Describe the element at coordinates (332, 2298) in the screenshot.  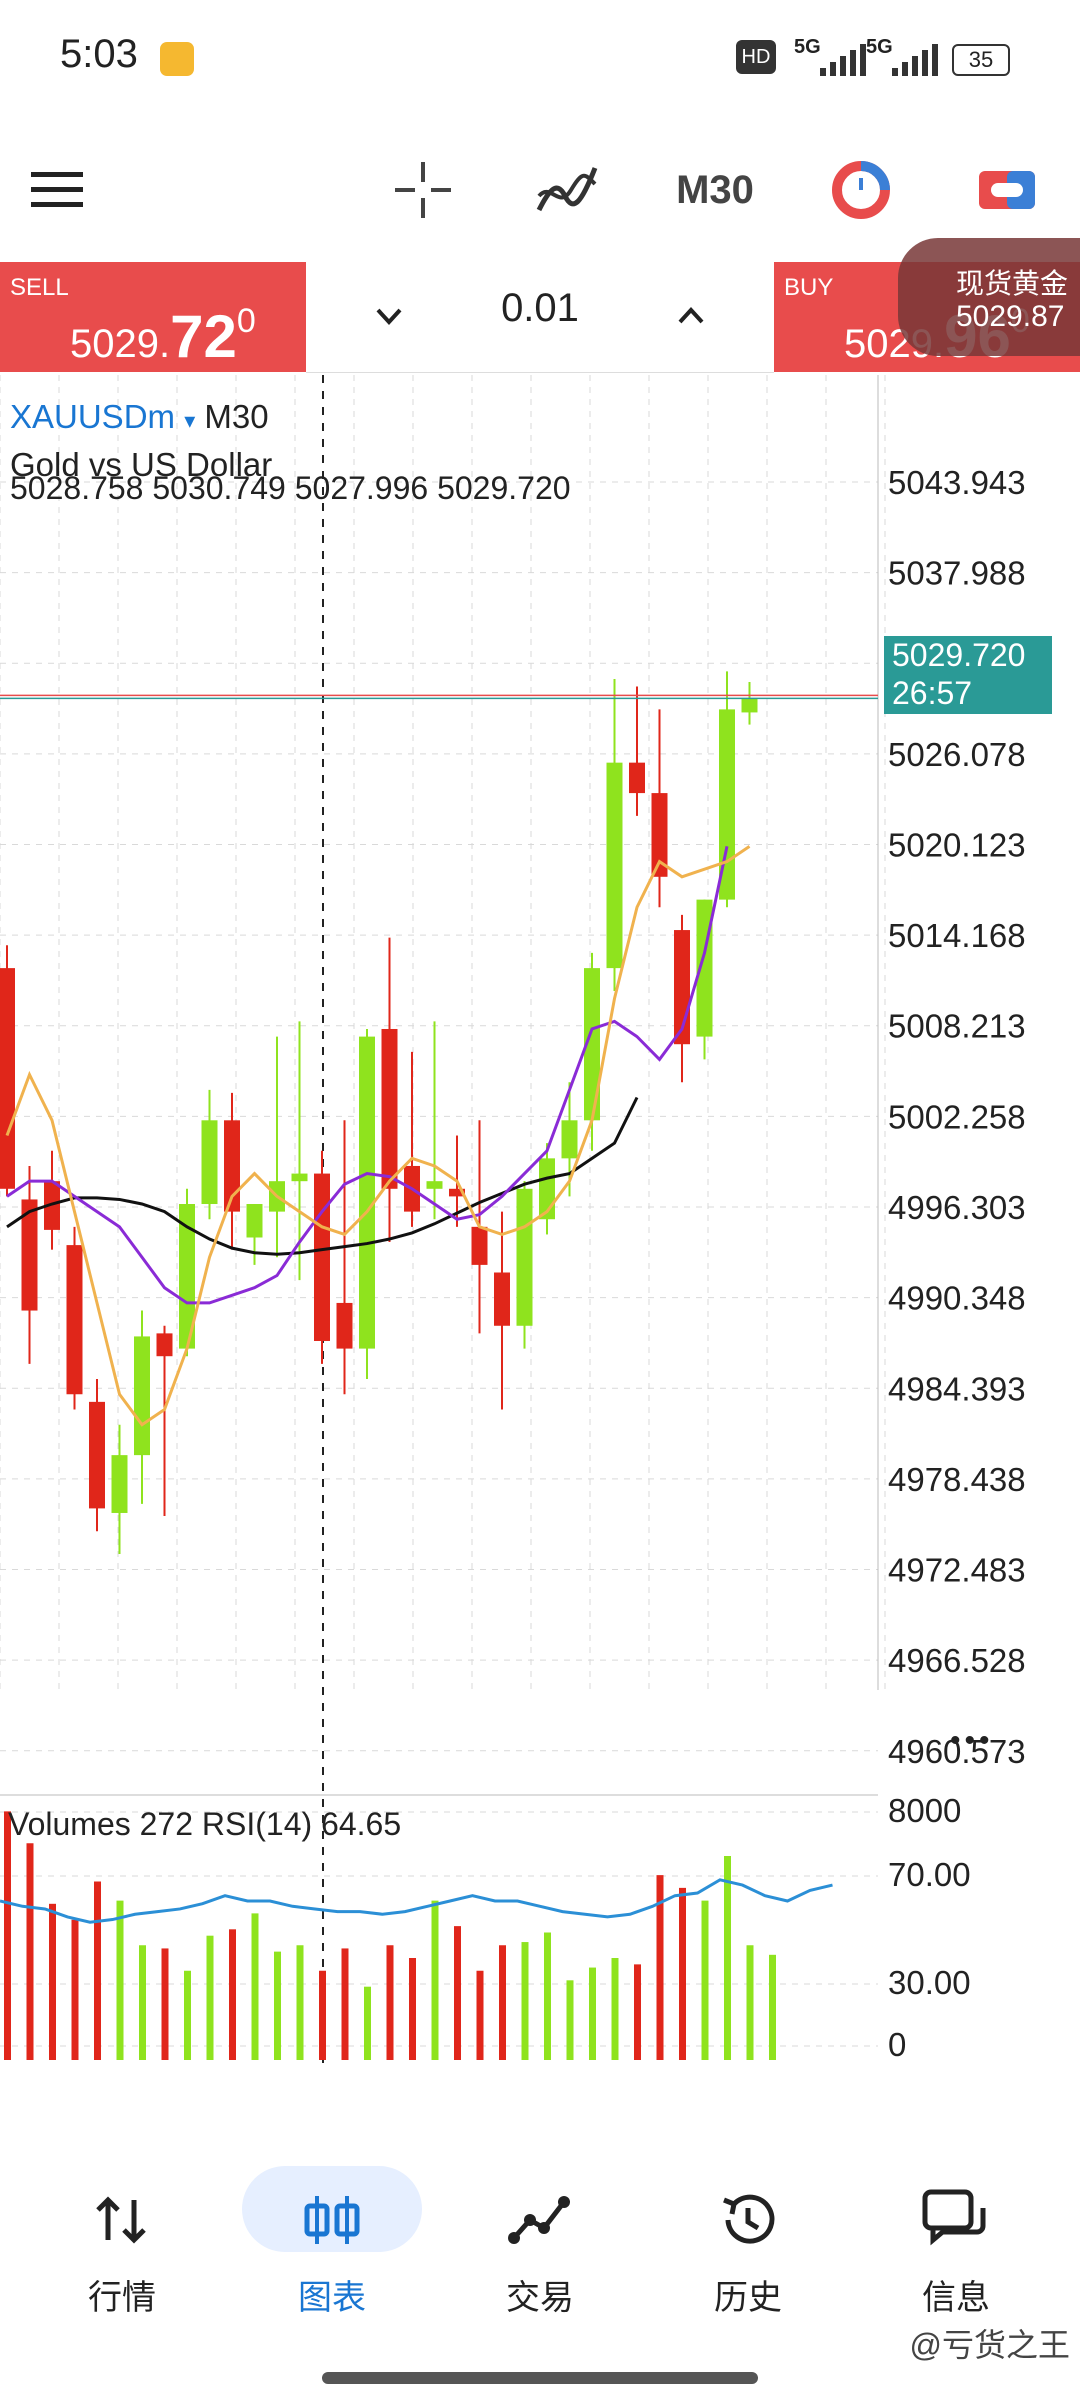
I see `nav-label-chart: 图表` at that location.